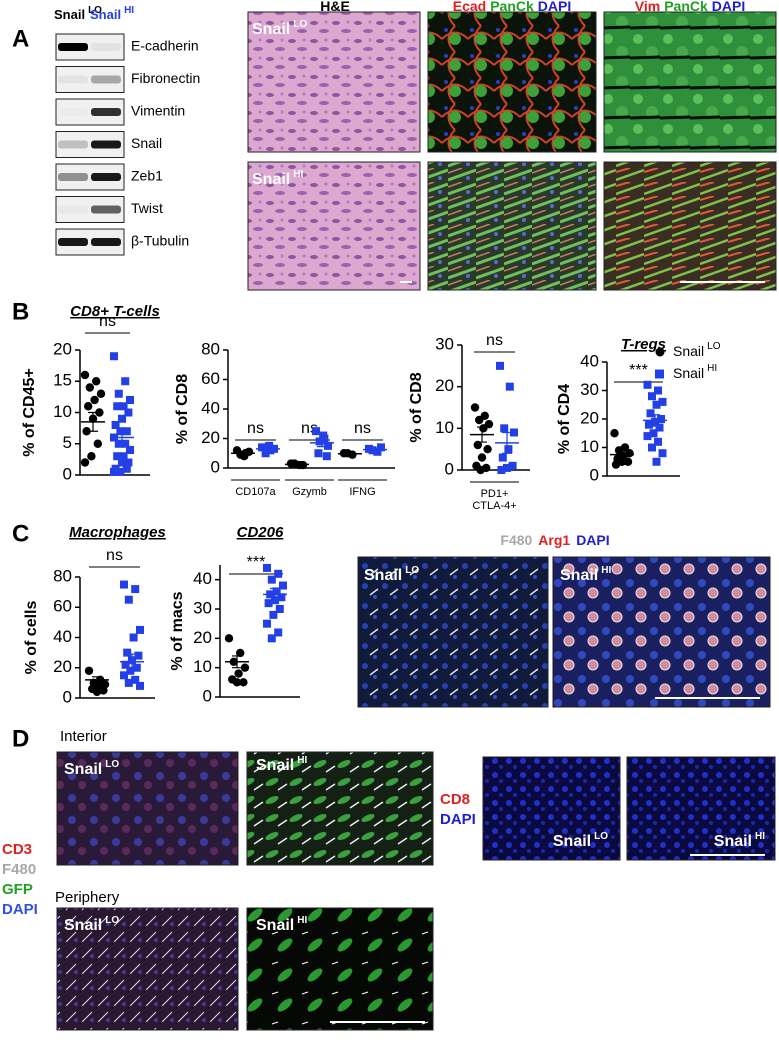 This screenshot has height=1050, width=779. I want to click on section-label: Periphery, so click(87, 897).